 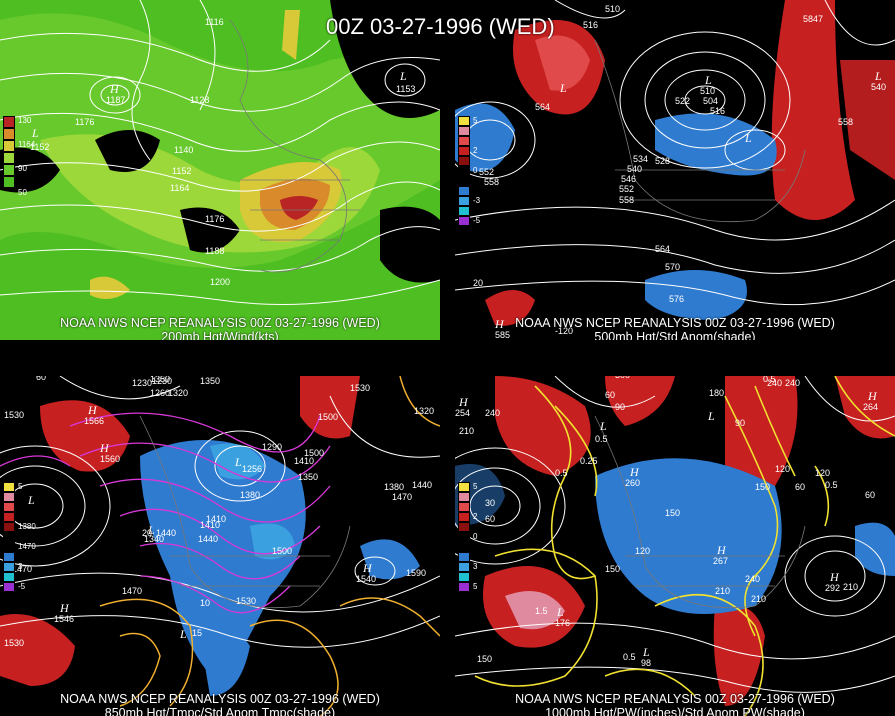 I want to click on contour-label: 180, so click(x=716, y=393).